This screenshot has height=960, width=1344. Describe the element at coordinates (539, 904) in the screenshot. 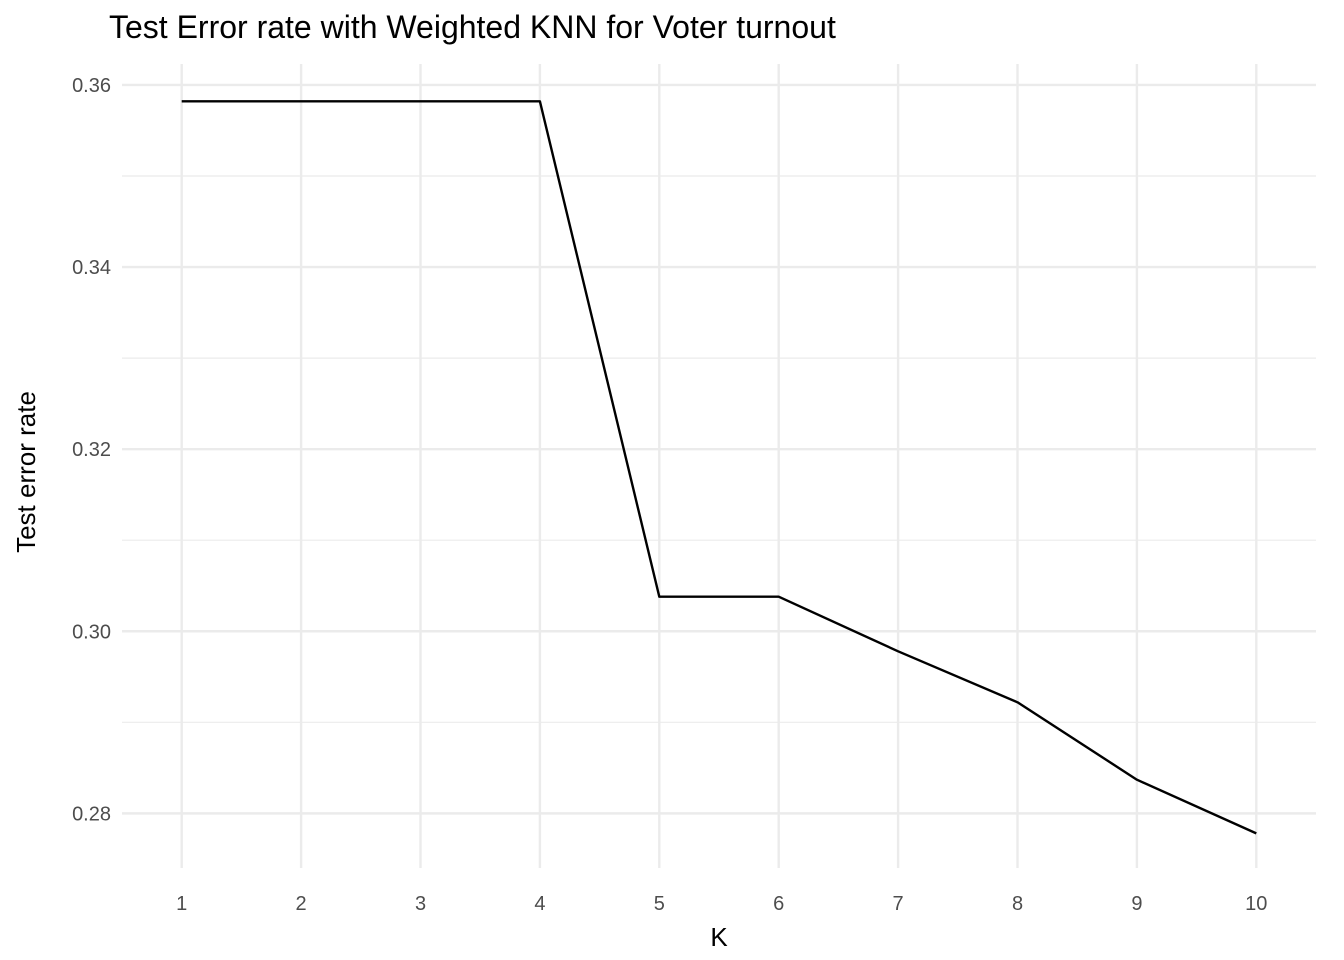

I see `x-tick-label: 4` at that location.